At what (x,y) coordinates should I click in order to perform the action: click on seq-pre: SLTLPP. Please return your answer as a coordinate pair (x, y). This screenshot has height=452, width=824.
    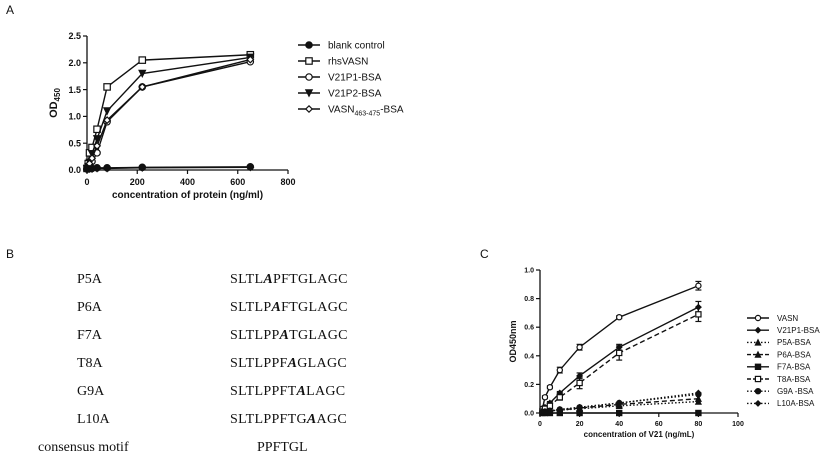
    Looking at the image, I should click on (255, 335).